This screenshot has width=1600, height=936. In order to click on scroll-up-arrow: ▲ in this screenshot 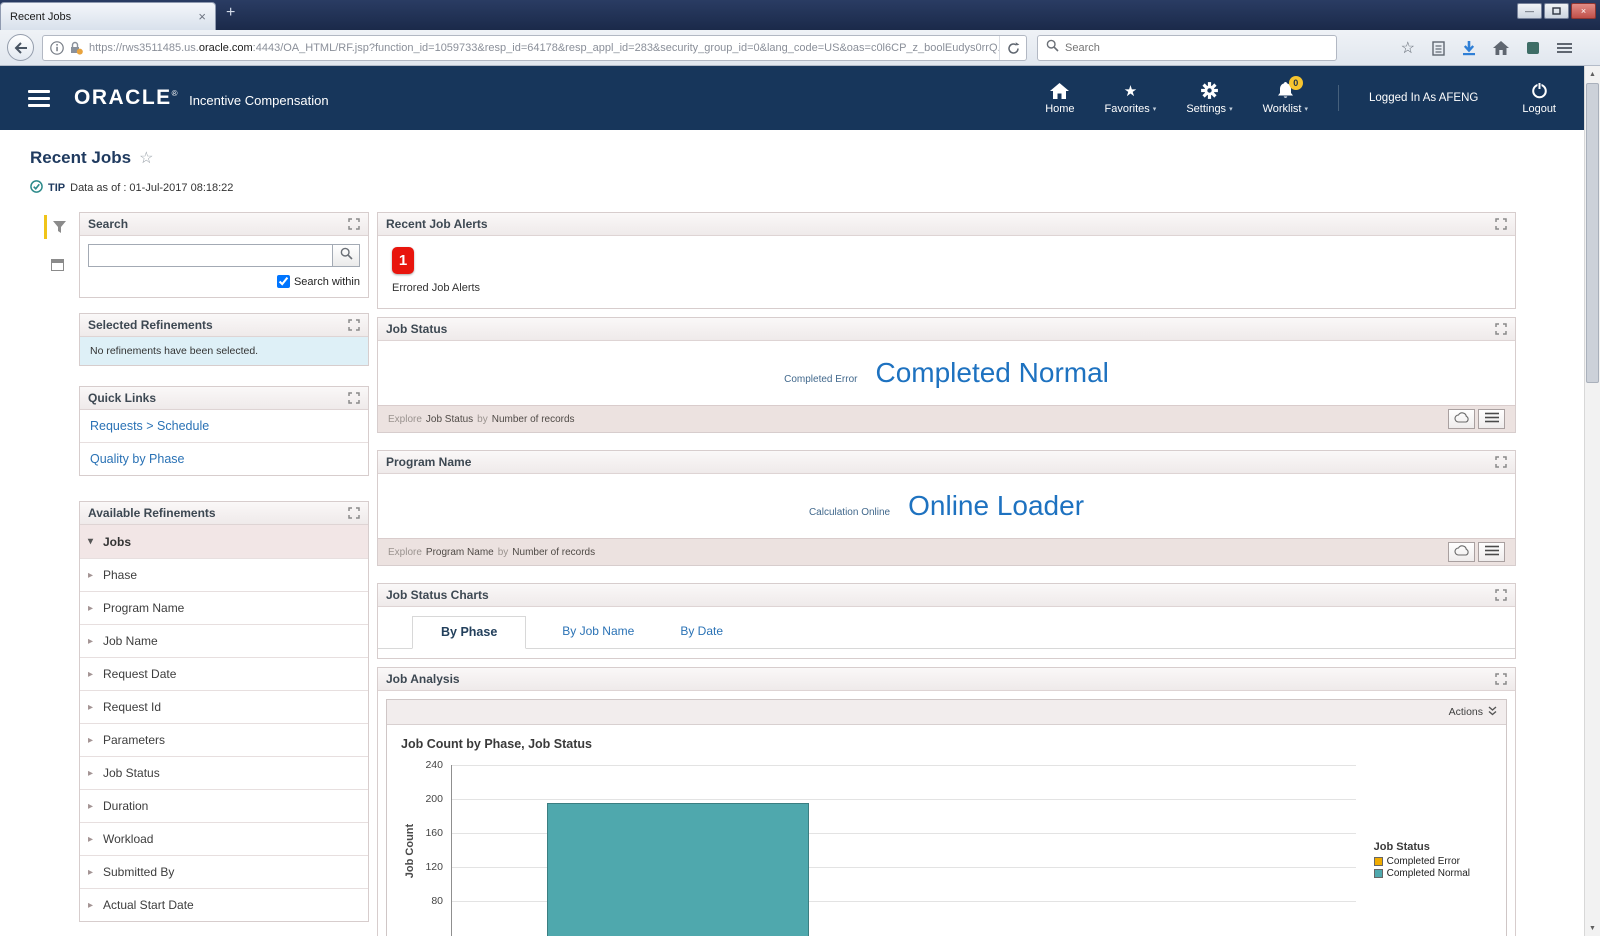, I will do `click(1592, 74)`.